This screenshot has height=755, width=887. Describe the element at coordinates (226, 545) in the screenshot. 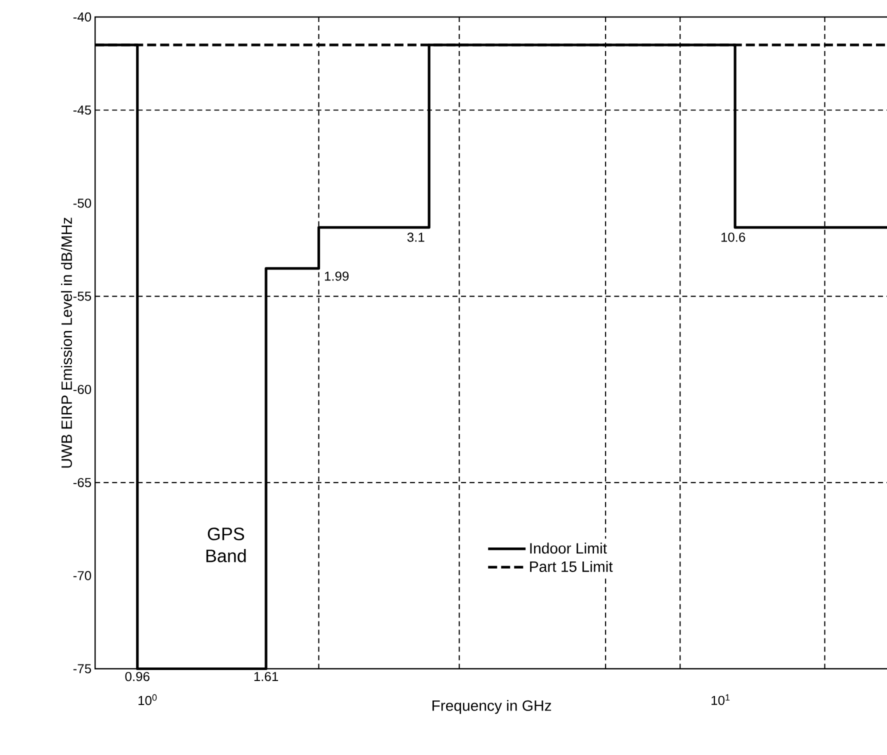

I see `annotation: GPS Band` at that location.